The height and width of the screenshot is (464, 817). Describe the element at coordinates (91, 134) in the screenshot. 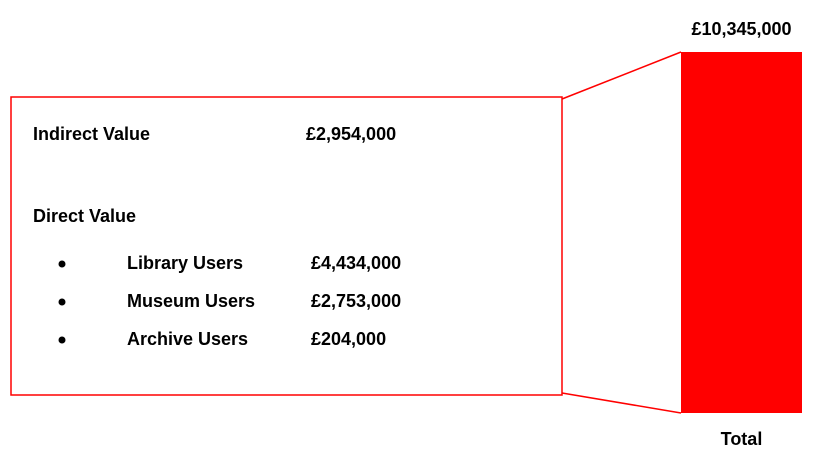

I see `indirect-label: Indirect Value` at that location.